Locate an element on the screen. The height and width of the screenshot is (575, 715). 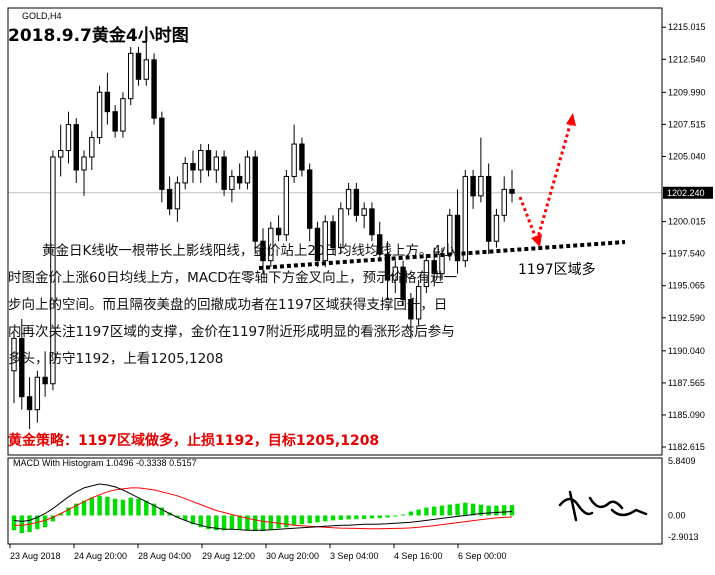
target-arrow is located at coordinates (553, 183).